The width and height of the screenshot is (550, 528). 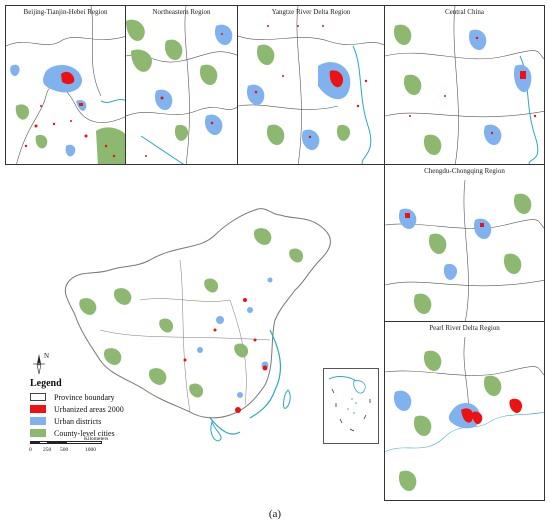 I want to click on central-map, so click(x=464, y=85).